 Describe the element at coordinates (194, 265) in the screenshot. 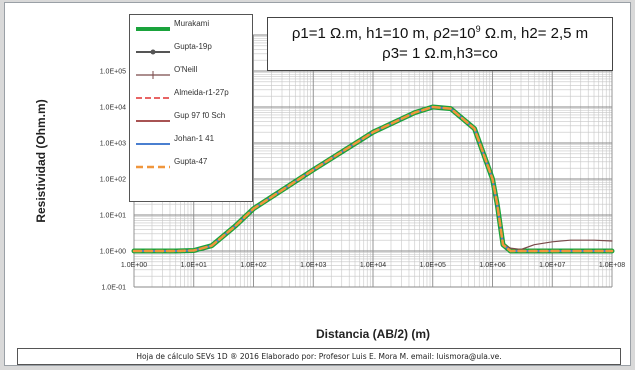

I see `x-tick-label: 1.0E+01` at that location.